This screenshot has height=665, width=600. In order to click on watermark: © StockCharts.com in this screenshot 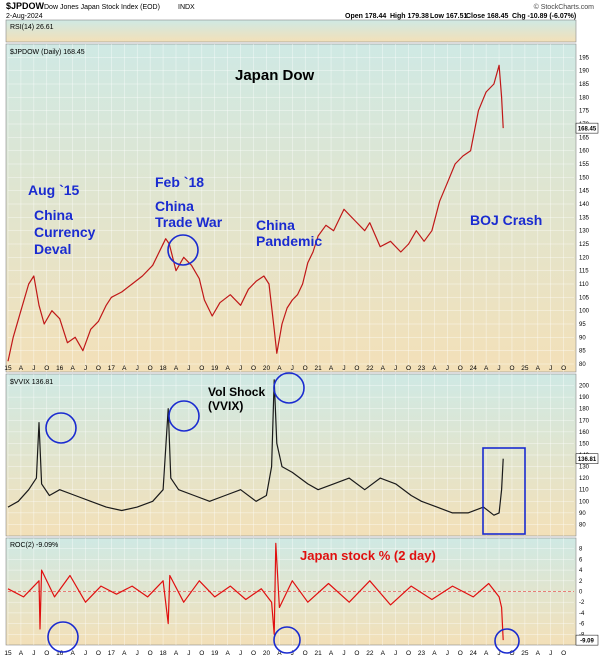, I will do `click(564, 7)`.